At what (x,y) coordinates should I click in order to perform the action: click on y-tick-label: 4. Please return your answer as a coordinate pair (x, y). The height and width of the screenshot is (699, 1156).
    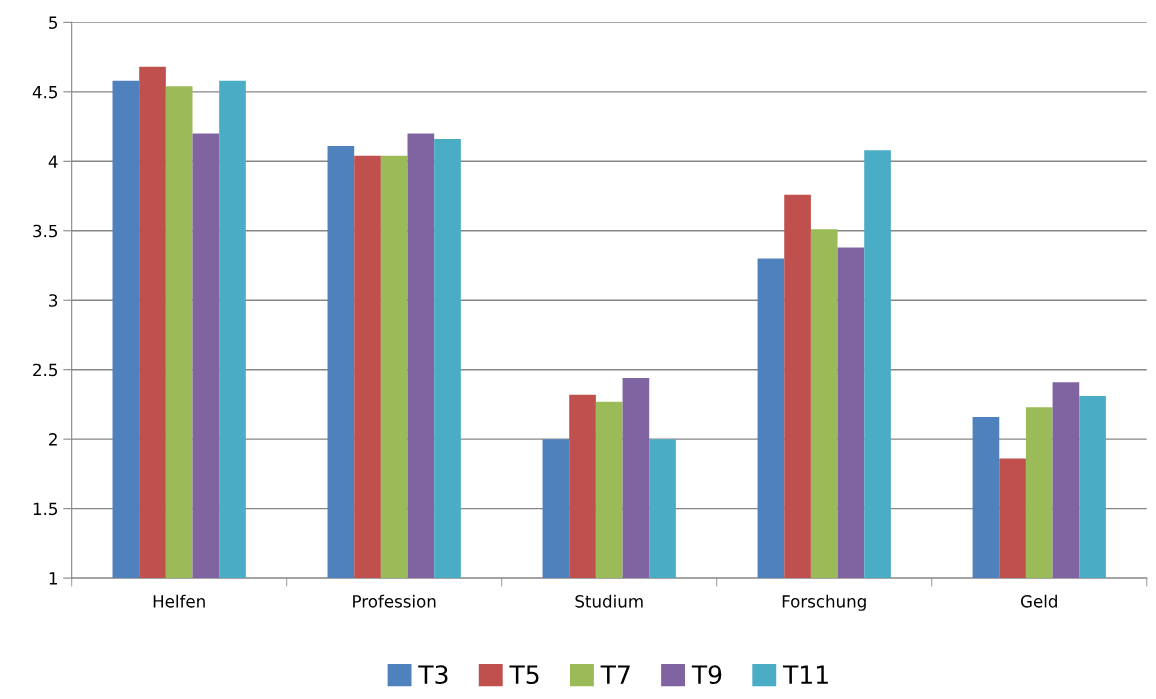
    Looking at the image, I should click on (53, 161).